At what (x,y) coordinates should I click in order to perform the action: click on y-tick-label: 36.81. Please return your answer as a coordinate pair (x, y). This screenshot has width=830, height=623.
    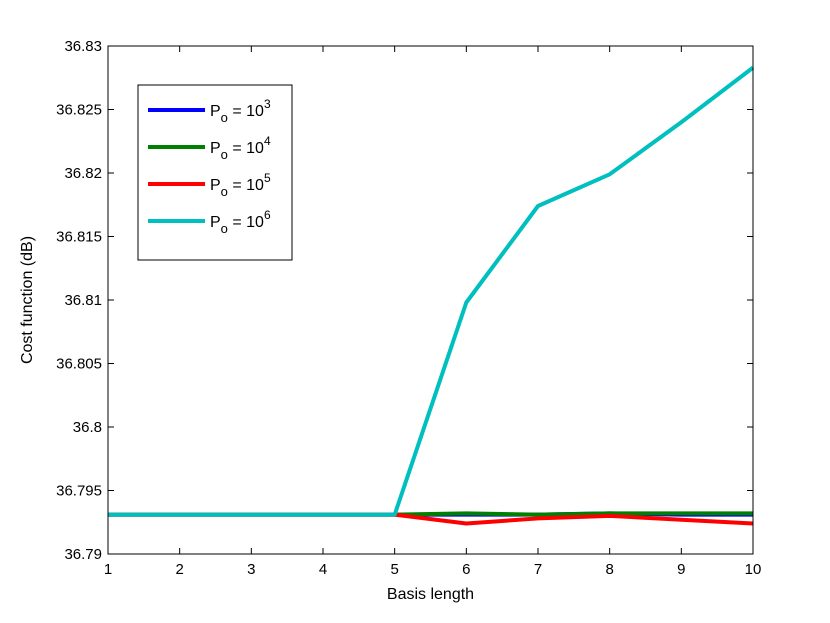
    Looking at the image, I should click on (83, 300).